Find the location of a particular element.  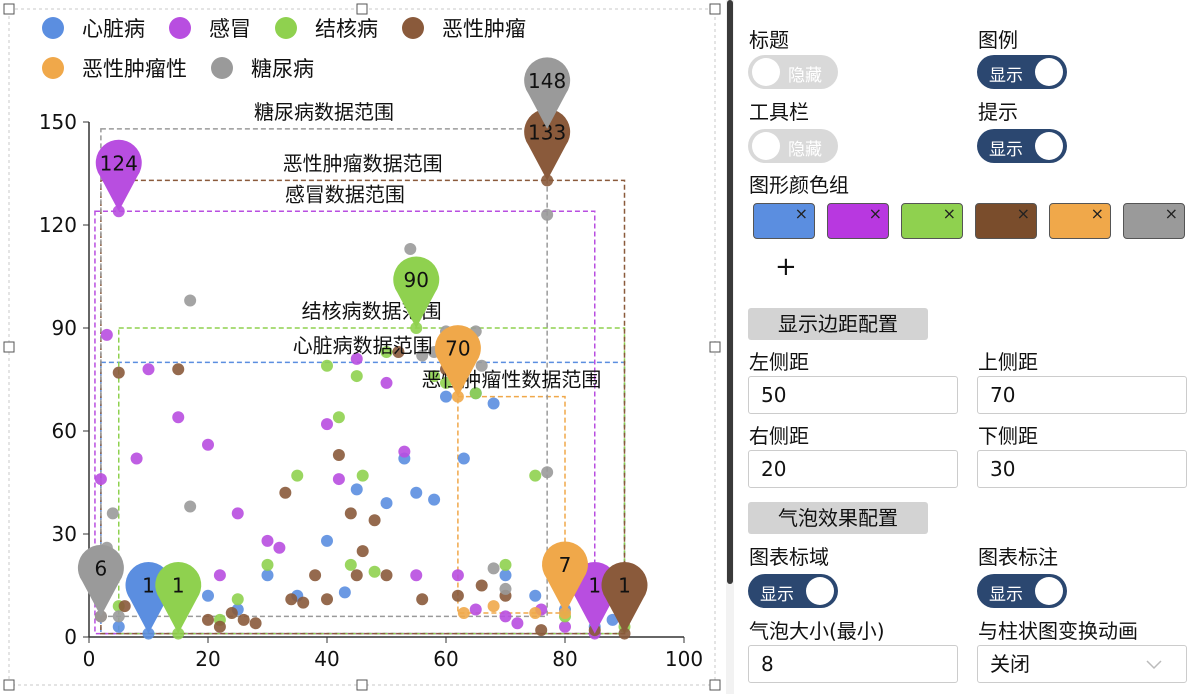

legend-toggle: 显示 is located at coordinates (1022, 72).